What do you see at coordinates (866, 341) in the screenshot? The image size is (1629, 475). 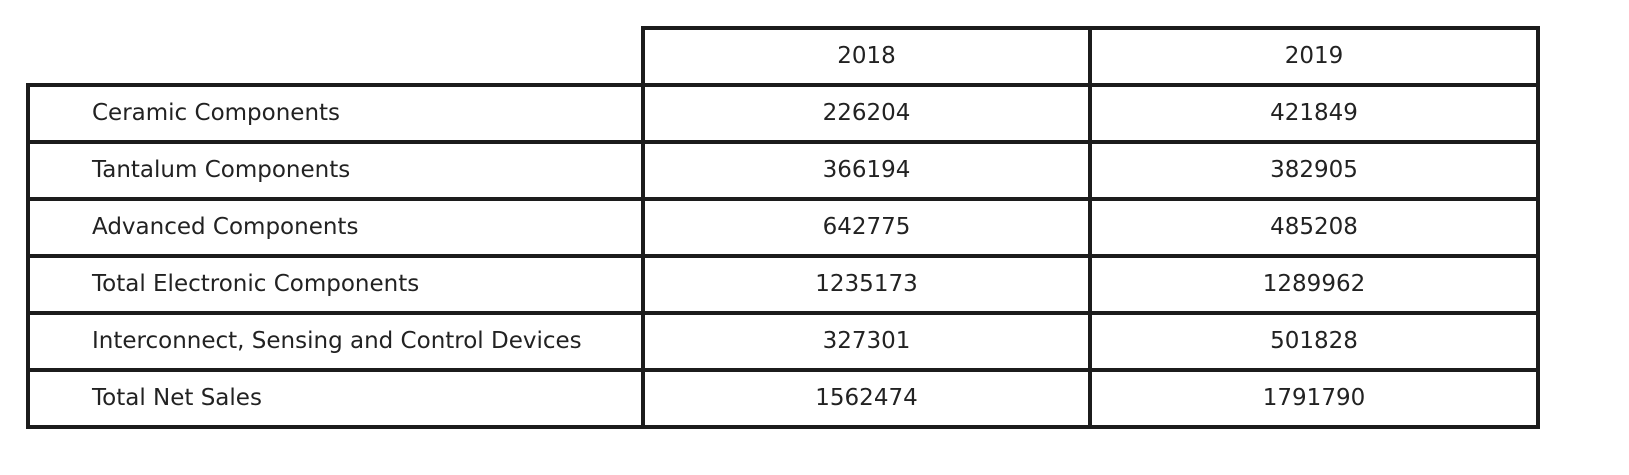 I see `table-cell-value: 327301` at bounding box center [866, 341].